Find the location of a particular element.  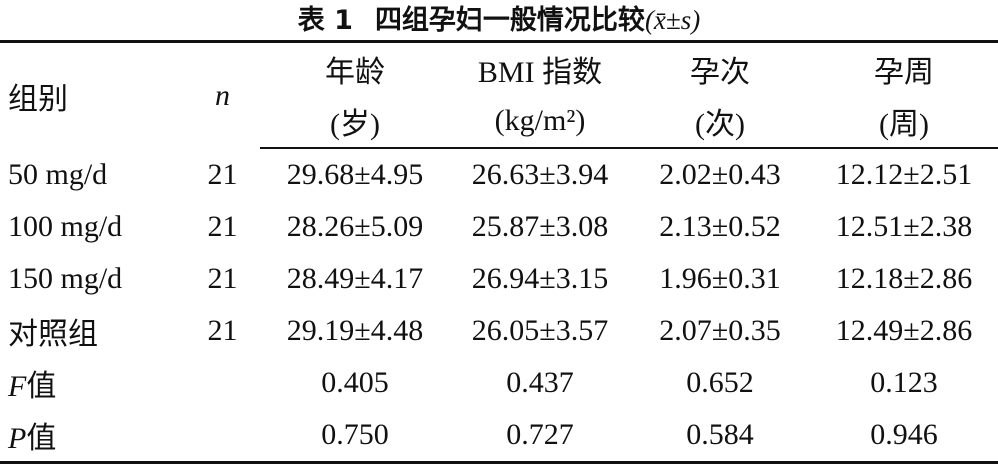

data-cell: 28.26±5.09 is located at coordinates (355, 226).